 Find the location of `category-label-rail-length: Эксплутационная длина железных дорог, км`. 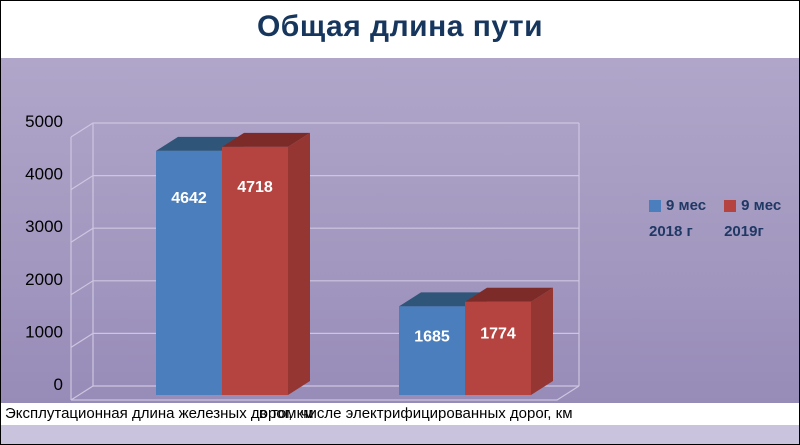

category-label-rail-length: Эксплутационная длина железных дорог, км is located at coordinates (159, 413).